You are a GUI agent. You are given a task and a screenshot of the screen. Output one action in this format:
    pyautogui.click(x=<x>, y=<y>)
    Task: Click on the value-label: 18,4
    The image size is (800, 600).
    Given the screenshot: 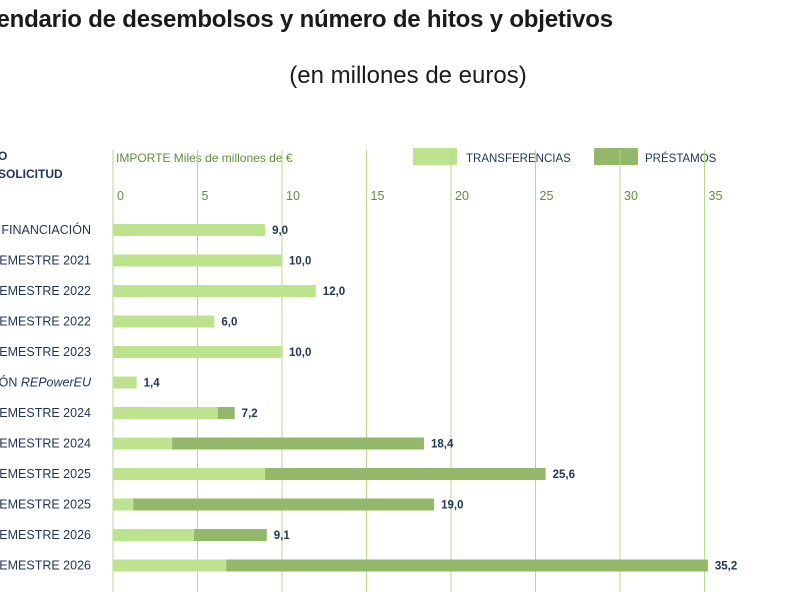 What is the action you would take?
    pyautogui.click(x=442, y=445)
    